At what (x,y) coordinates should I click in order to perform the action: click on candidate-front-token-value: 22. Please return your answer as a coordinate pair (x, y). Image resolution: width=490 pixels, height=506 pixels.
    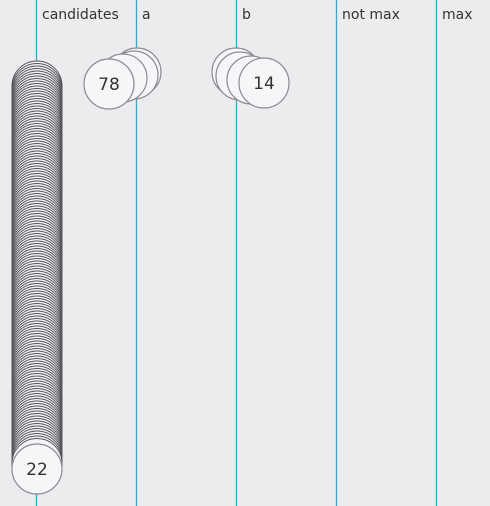
    Looking at the image, I should click on (37, 470).